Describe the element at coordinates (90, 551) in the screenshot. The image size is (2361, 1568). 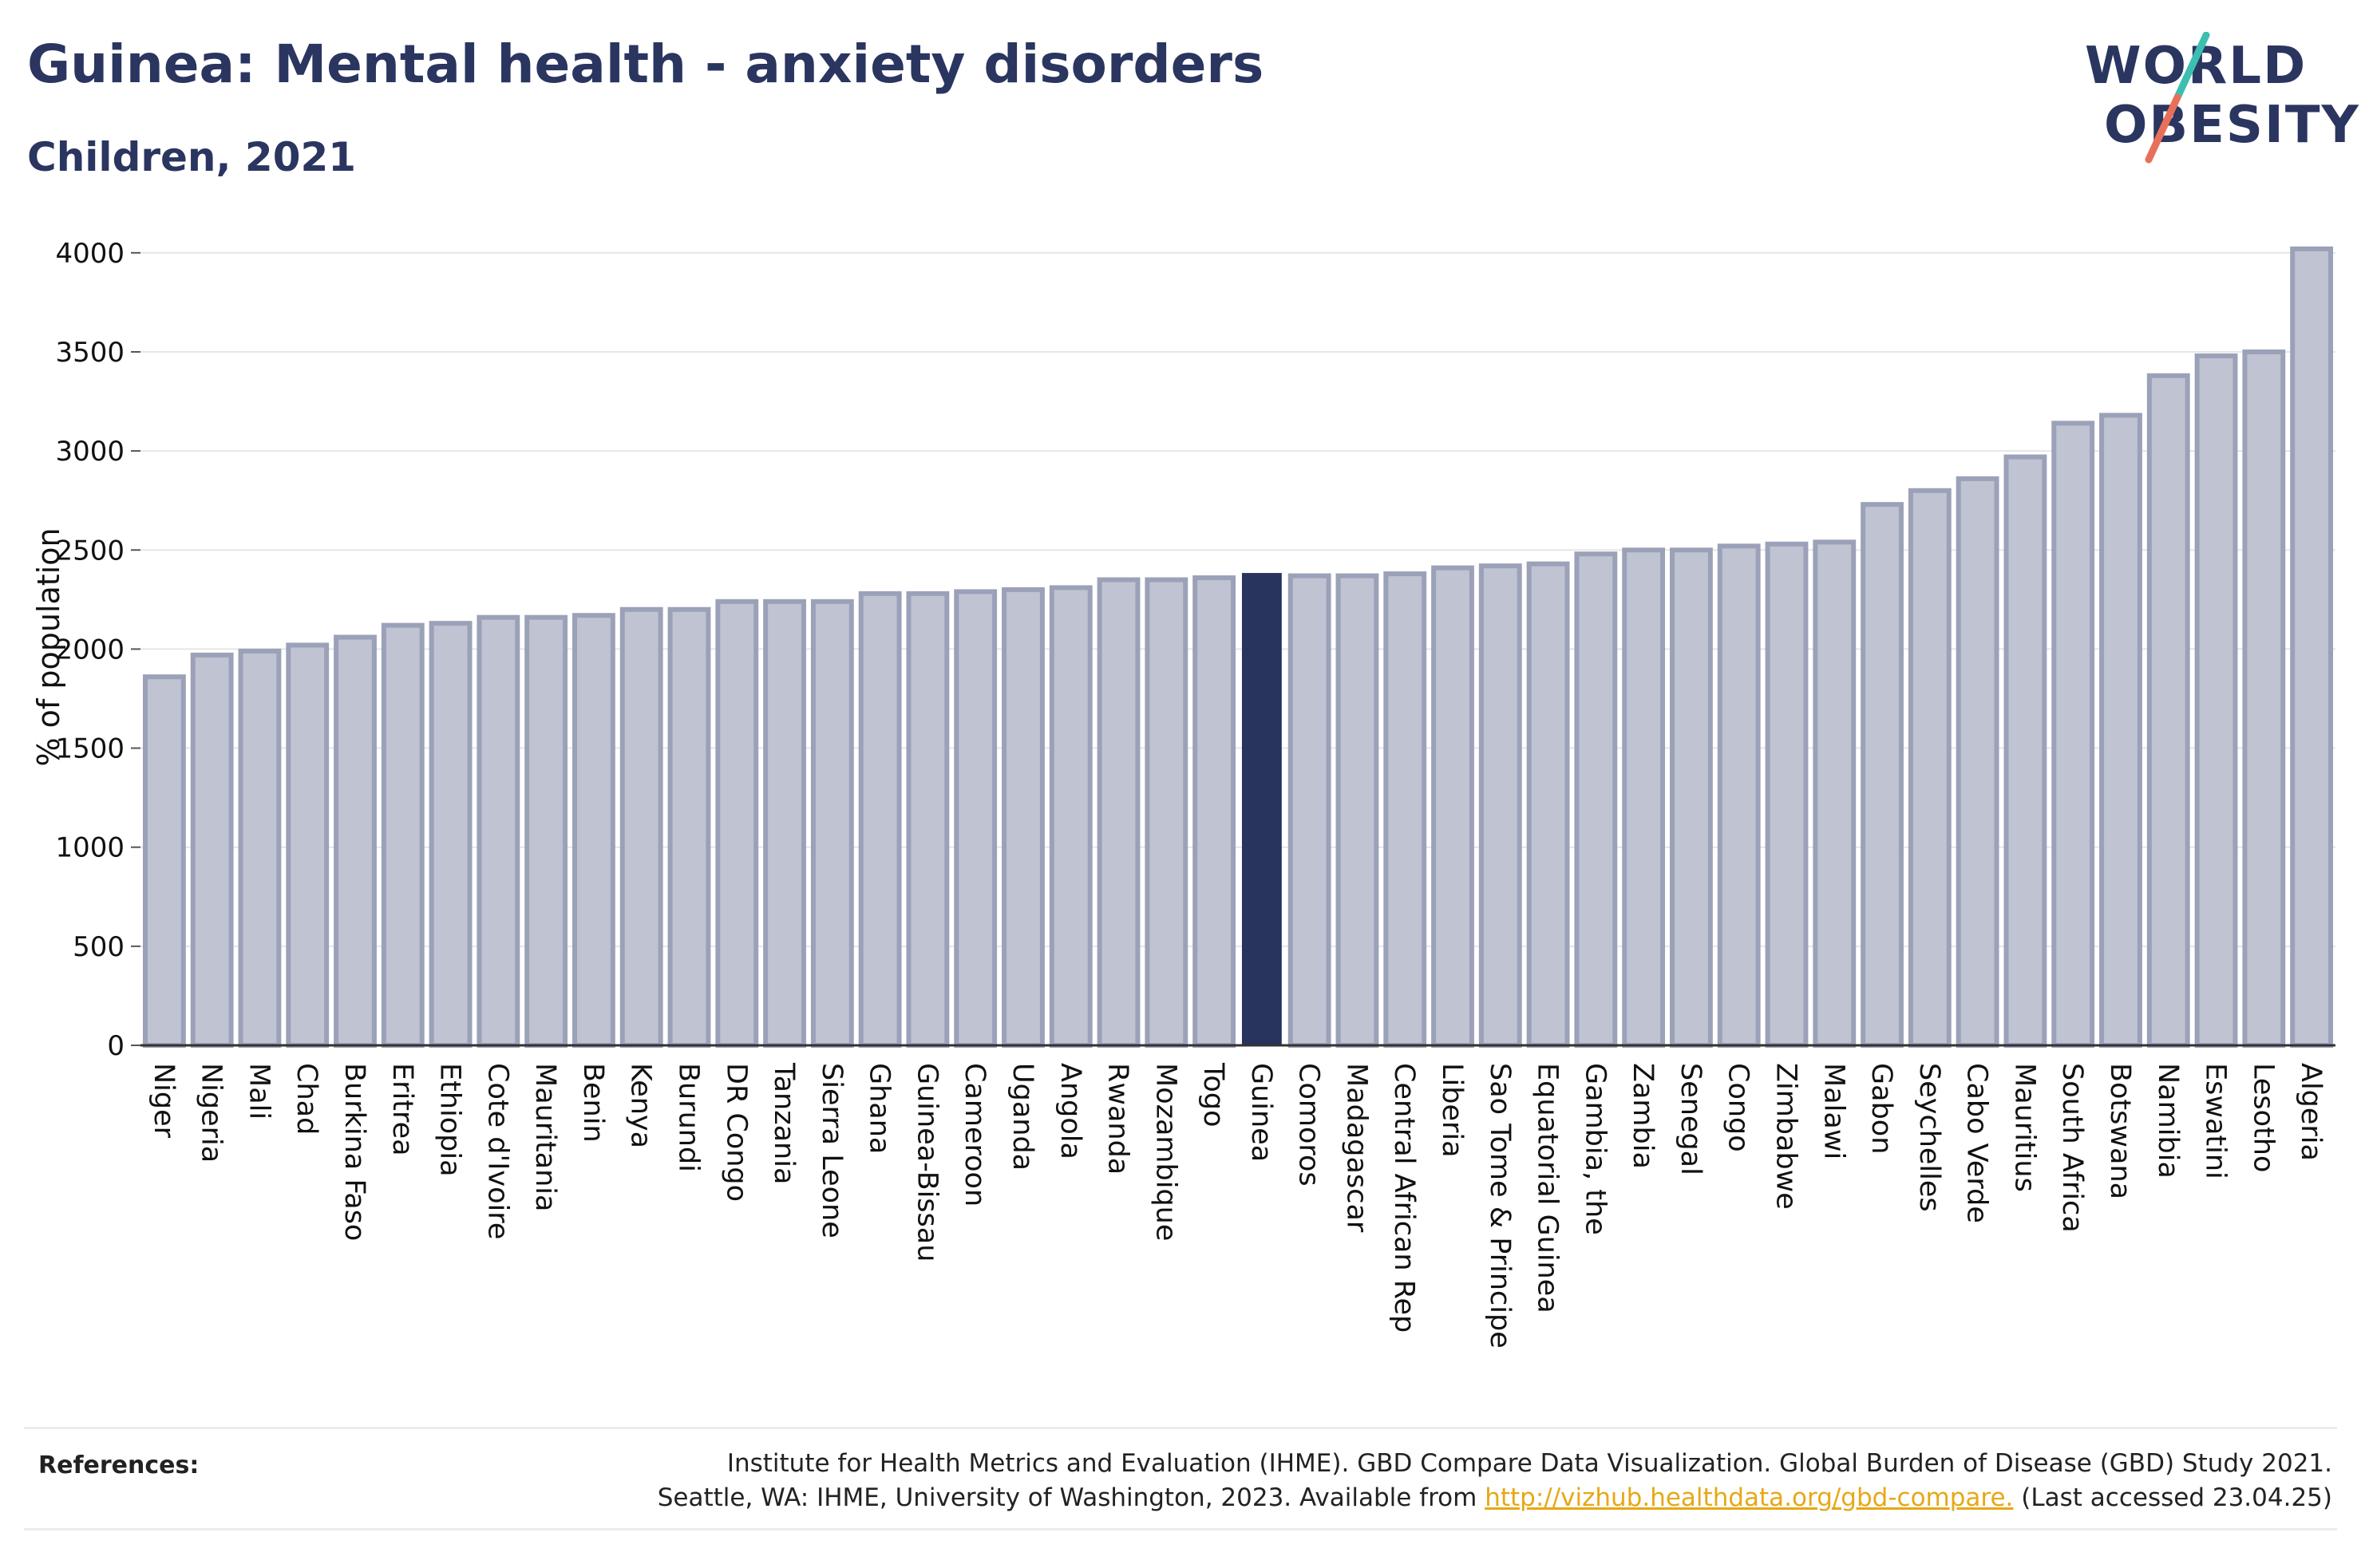
I see `y-tick-label: 2500` at that location.